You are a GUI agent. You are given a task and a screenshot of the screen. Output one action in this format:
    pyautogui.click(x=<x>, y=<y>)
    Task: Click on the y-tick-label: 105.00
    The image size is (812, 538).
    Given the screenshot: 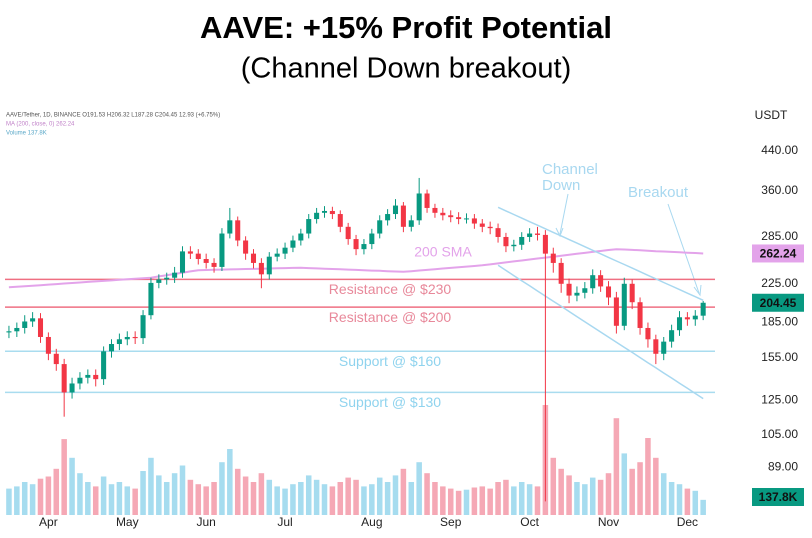 What is the action you would take?
    pyautogui.click(x=779, y=434)
    